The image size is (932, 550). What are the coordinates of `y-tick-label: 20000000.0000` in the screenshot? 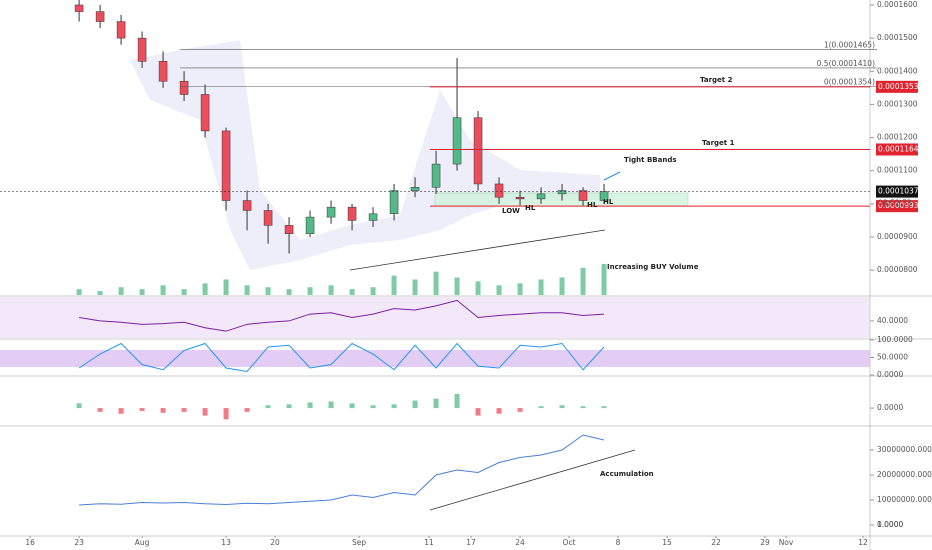 It's located at (904, 474).